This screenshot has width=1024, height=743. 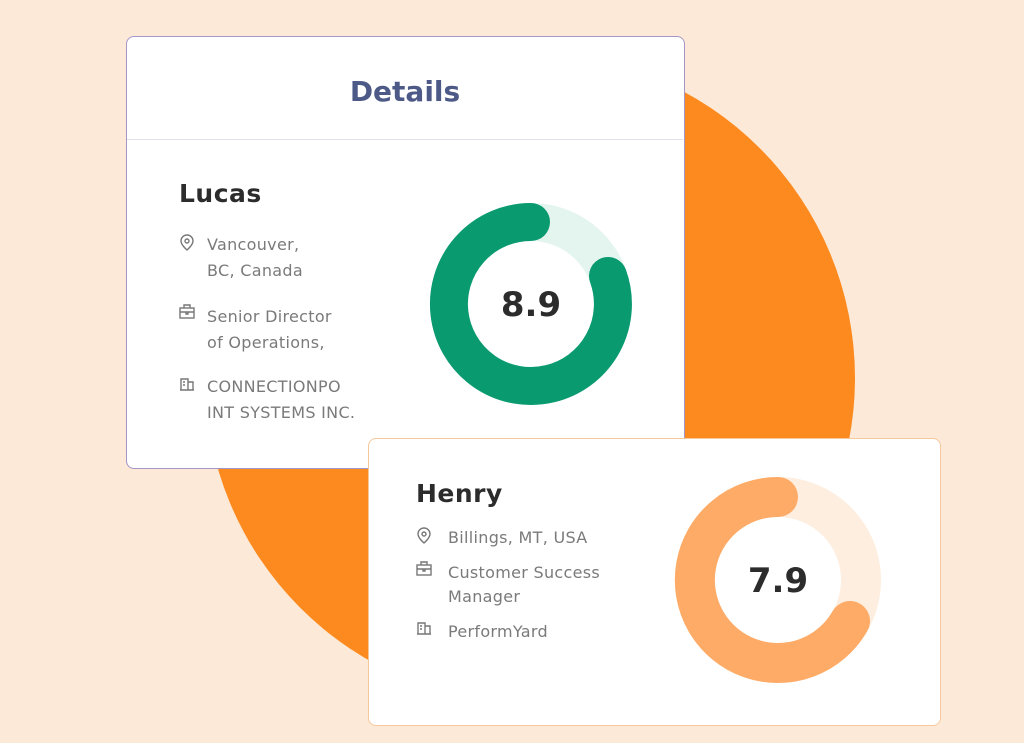 I want to click on location-line: Vancouver,, so click(x=253, y=244).